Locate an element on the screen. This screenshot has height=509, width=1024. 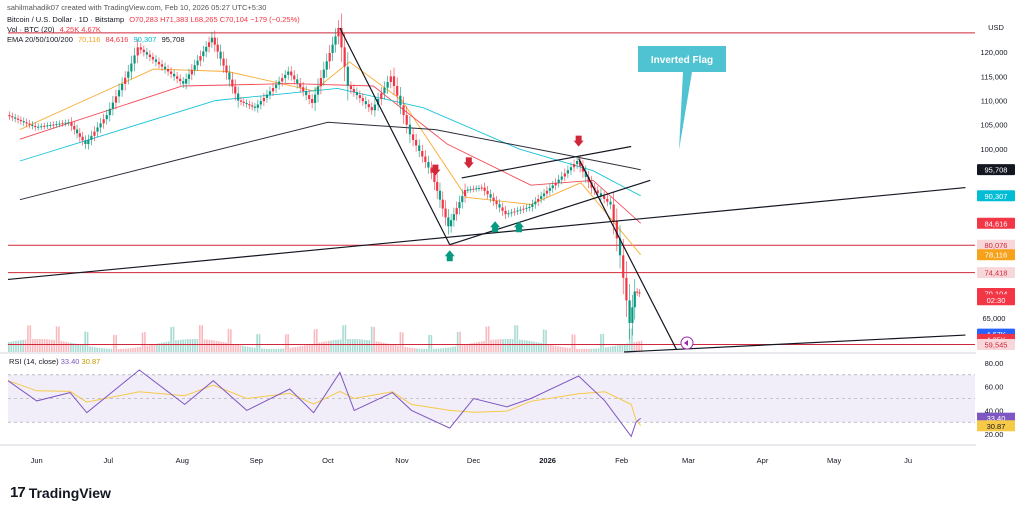
volume-legend: Vol · BTC (20) 4.25K 4.67K is located at coordinates (55, 29).